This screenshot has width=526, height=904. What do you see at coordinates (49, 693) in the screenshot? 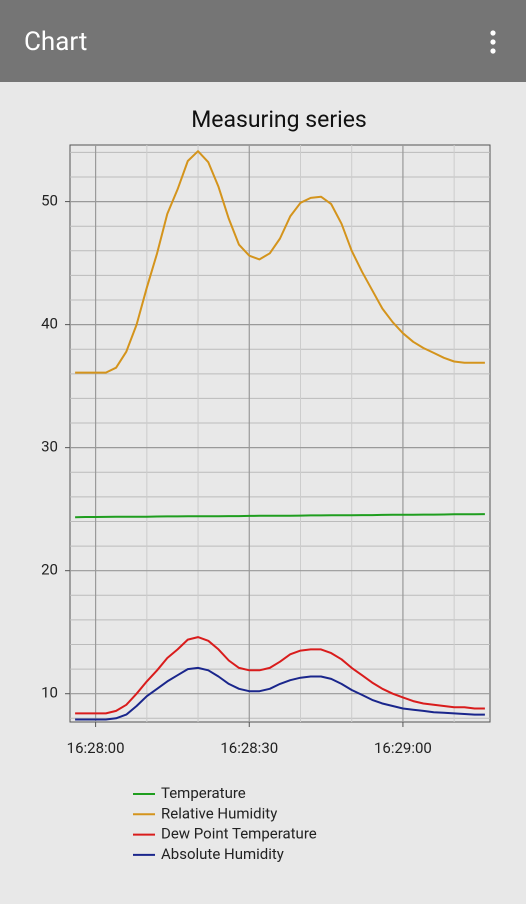
I see `y-tick-label: 10` at bounding box center [49, 693].